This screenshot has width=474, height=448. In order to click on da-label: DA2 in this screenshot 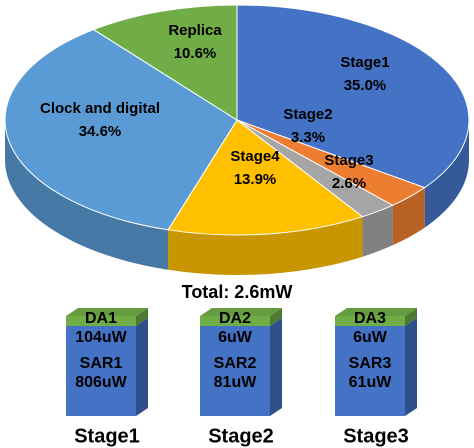, I will do `click(235, 318)`.